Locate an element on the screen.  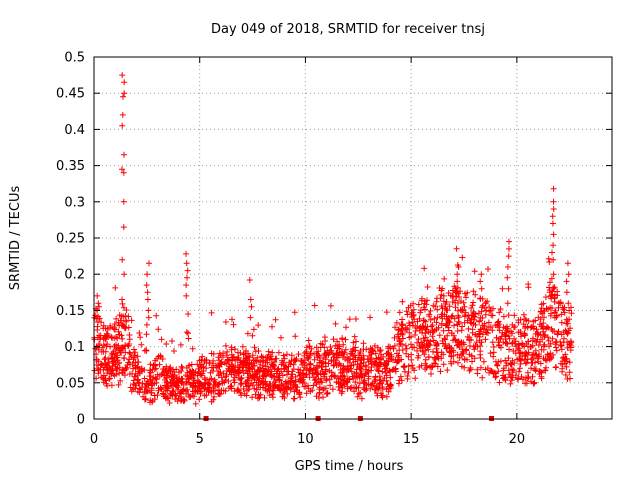
y-tick-label: 0.25 is located at coordinates (70, 239).